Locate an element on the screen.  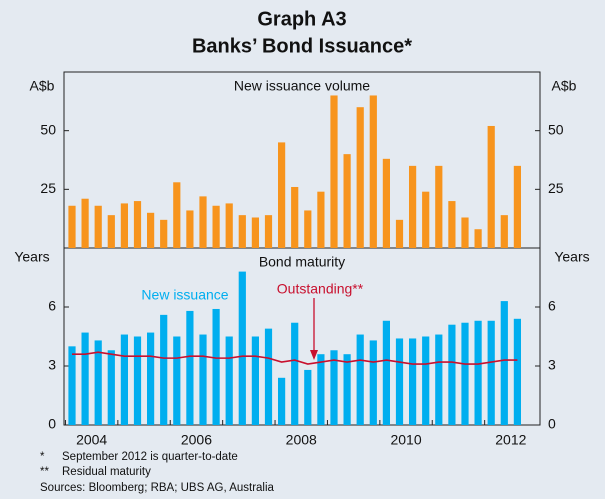
chart-subtitle: Banks’ Bond Issuance* is located at coordinates (302, 46).